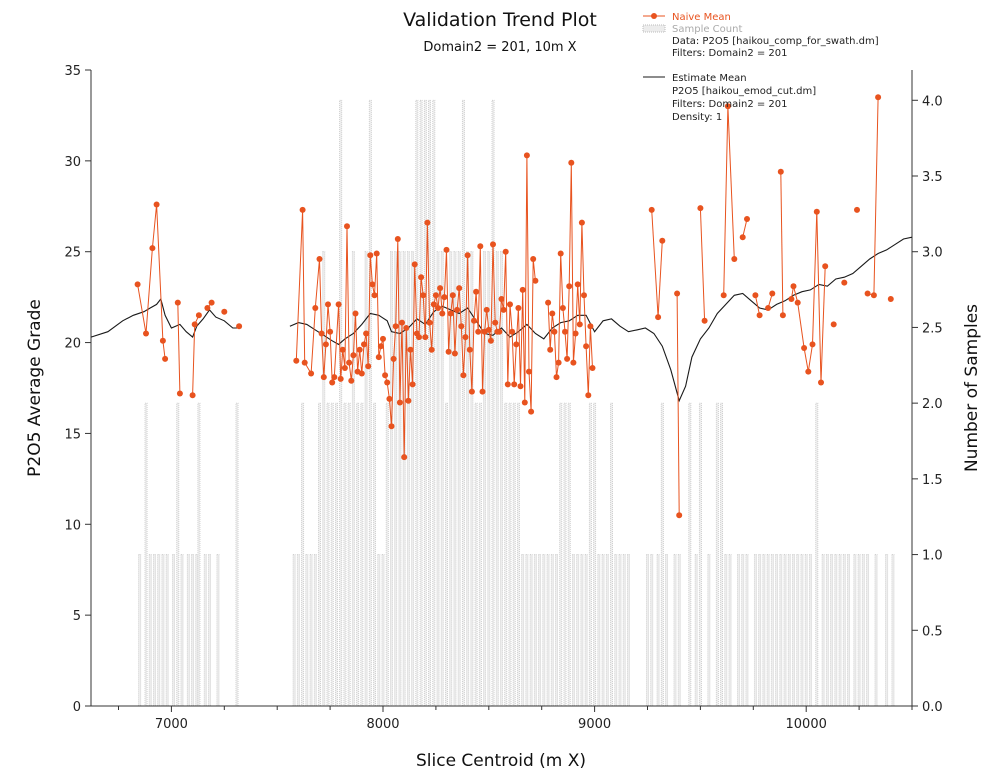 This screenshot has width=993, height=779. What do you see at coordinates (654, 28) in the screenshot?
I see `legend-count-swatch` at bounding box center [654, 28].